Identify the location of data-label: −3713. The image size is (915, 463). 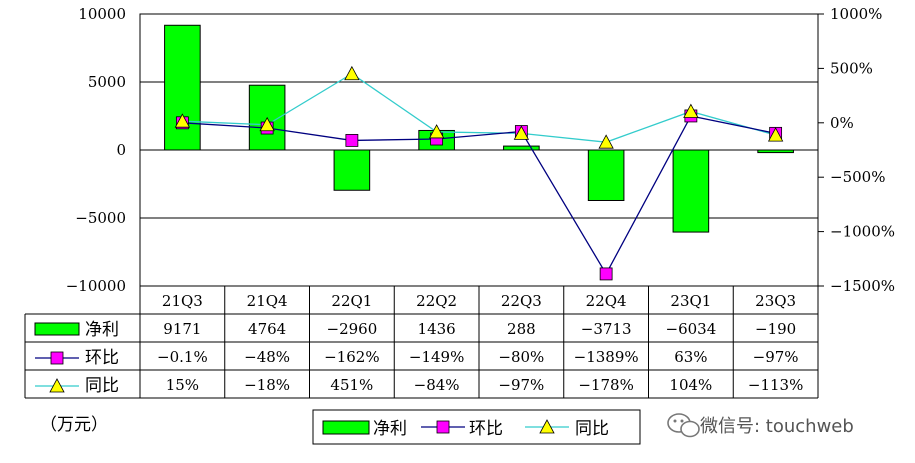
(606, 329).